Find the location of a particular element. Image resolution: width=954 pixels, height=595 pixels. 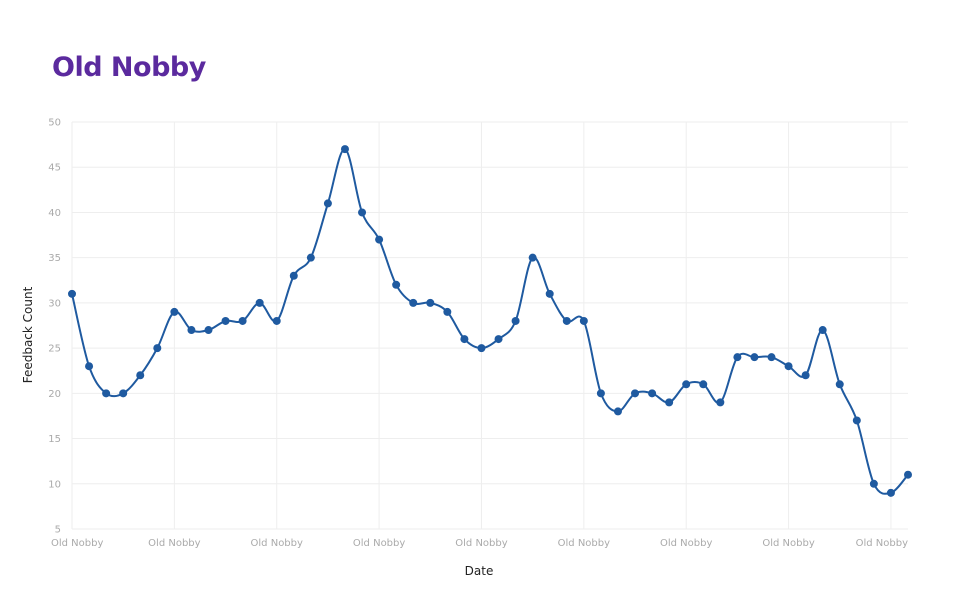

y-tick-label: 25 is located at coordinates (54, 349).